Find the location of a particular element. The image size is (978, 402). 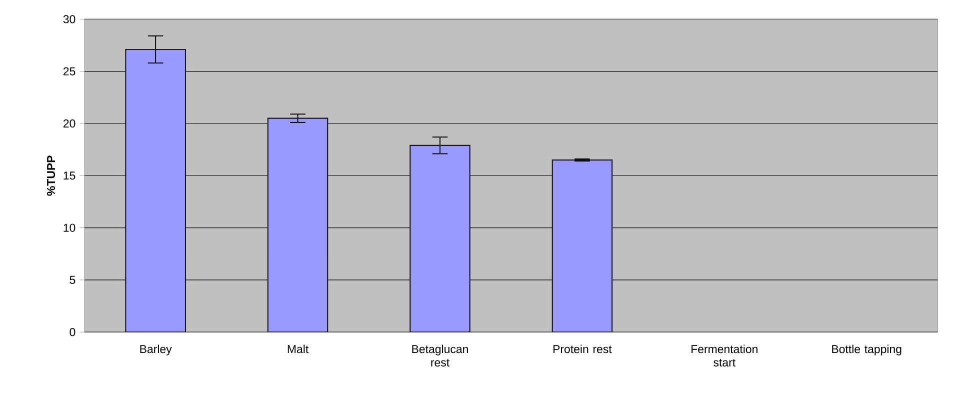

y-tick-label: 0 is located at coordinates (73, 332).